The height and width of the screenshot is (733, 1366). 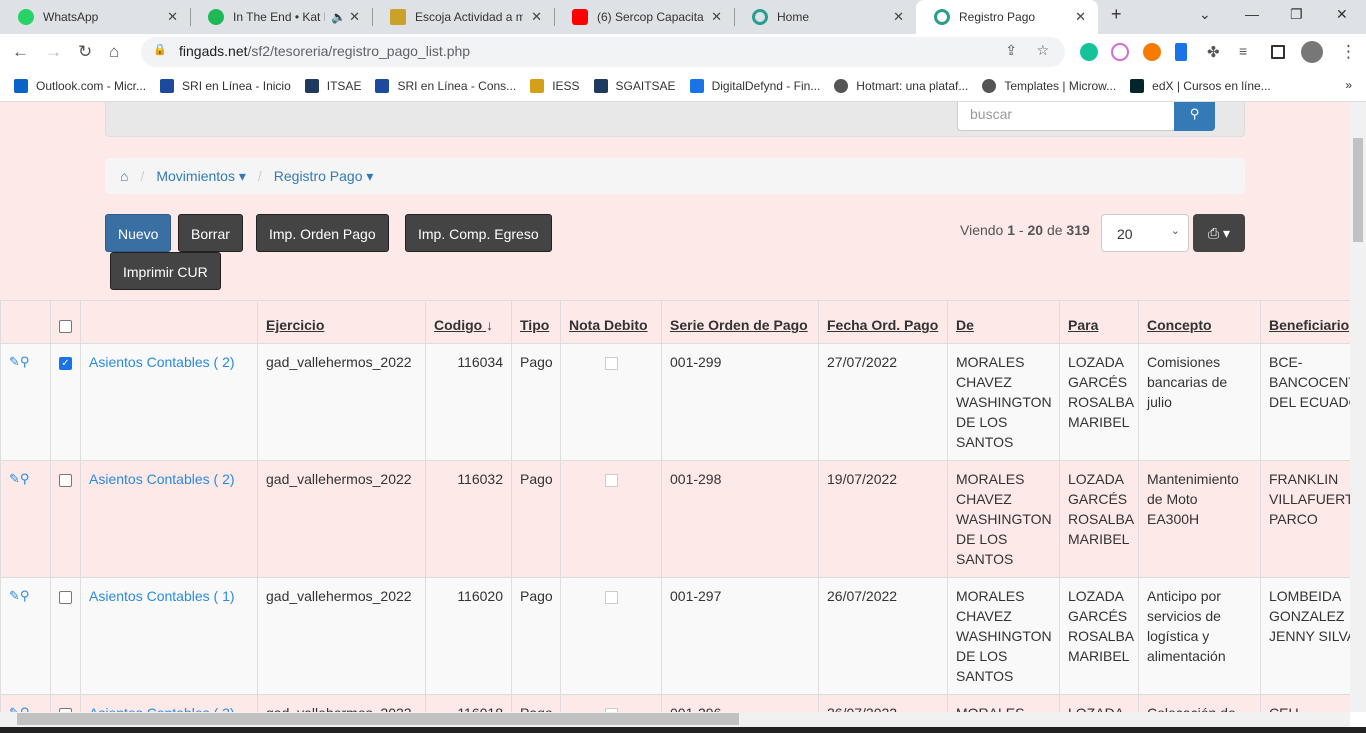 What do you see at coordinates (1348, 51) in the screenshot?
I see `menu-icon: ⋮` at bounding box center [1348, 51].